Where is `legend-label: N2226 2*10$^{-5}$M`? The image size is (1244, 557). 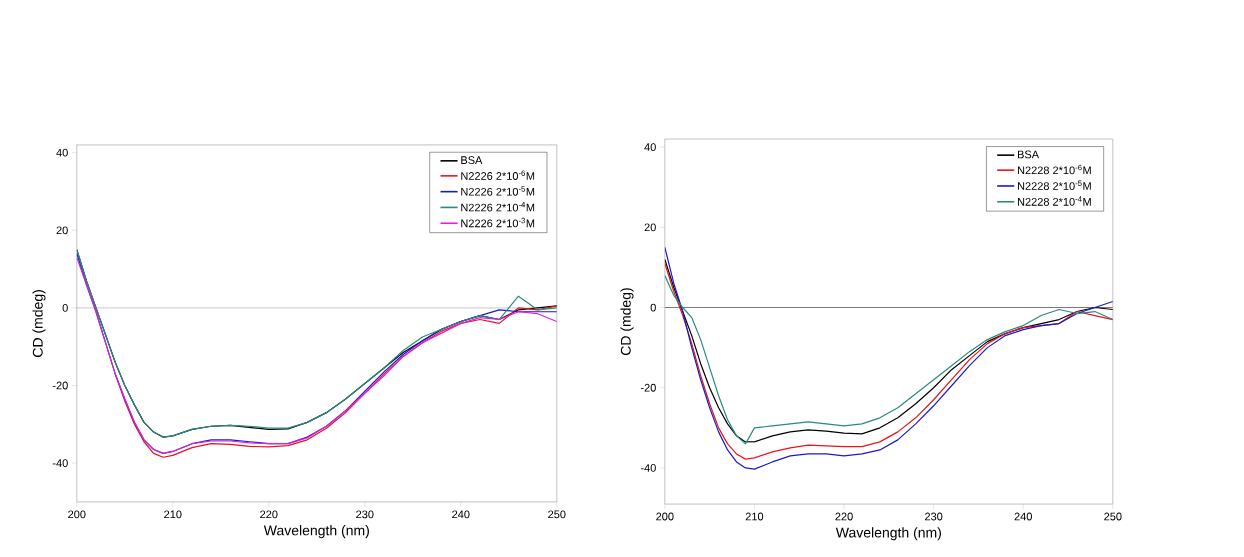
legend-label: N2226 2*10$^{-5}$M is located at coordinates (498, 191).